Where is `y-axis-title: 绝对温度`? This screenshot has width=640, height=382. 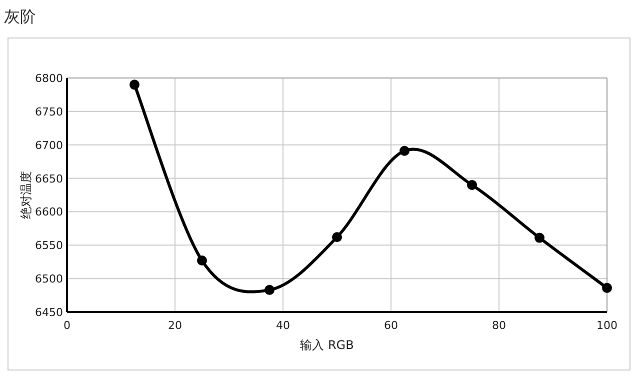 y-axis-title: 绝对温度 is located at coordinates (26, 195).